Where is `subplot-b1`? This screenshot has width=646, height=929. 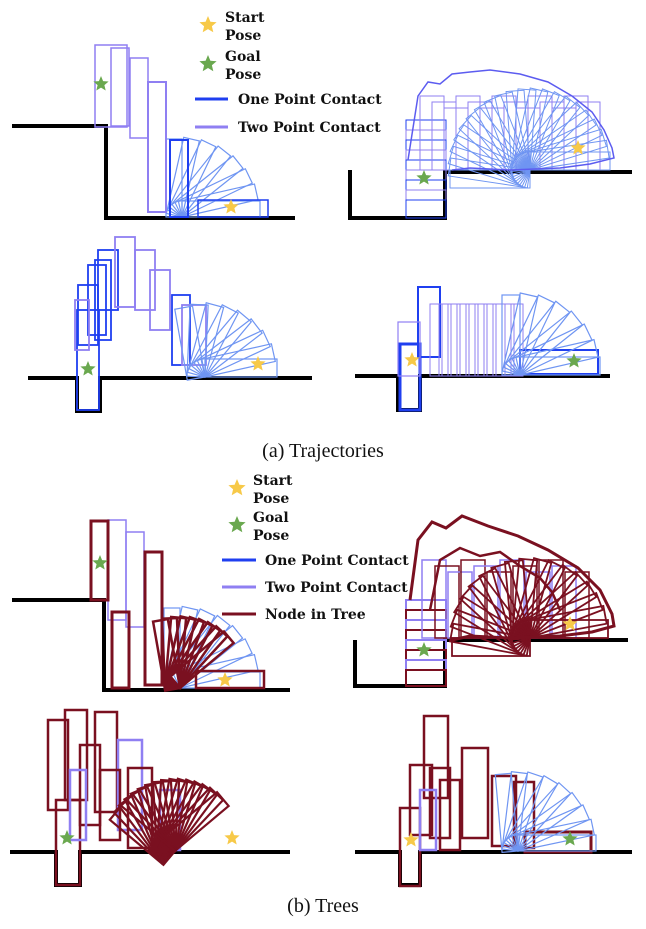 subplot-b1 is located at coordinates (151, 606).